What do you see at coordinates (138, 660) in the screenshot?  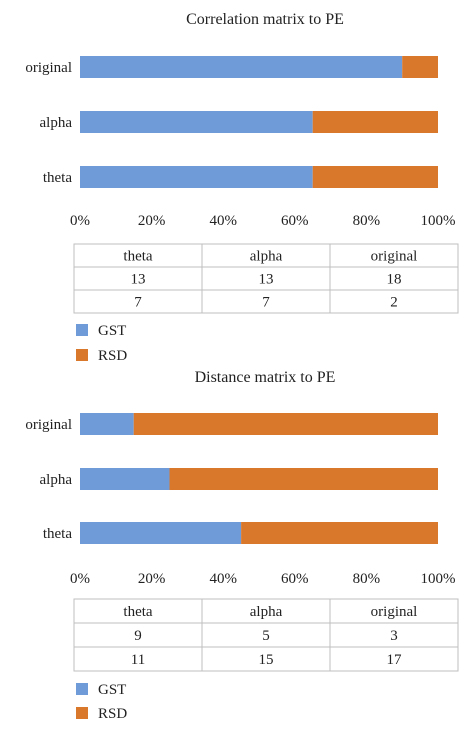 I see `table-cell: 11` at bounding box center [138, 660].